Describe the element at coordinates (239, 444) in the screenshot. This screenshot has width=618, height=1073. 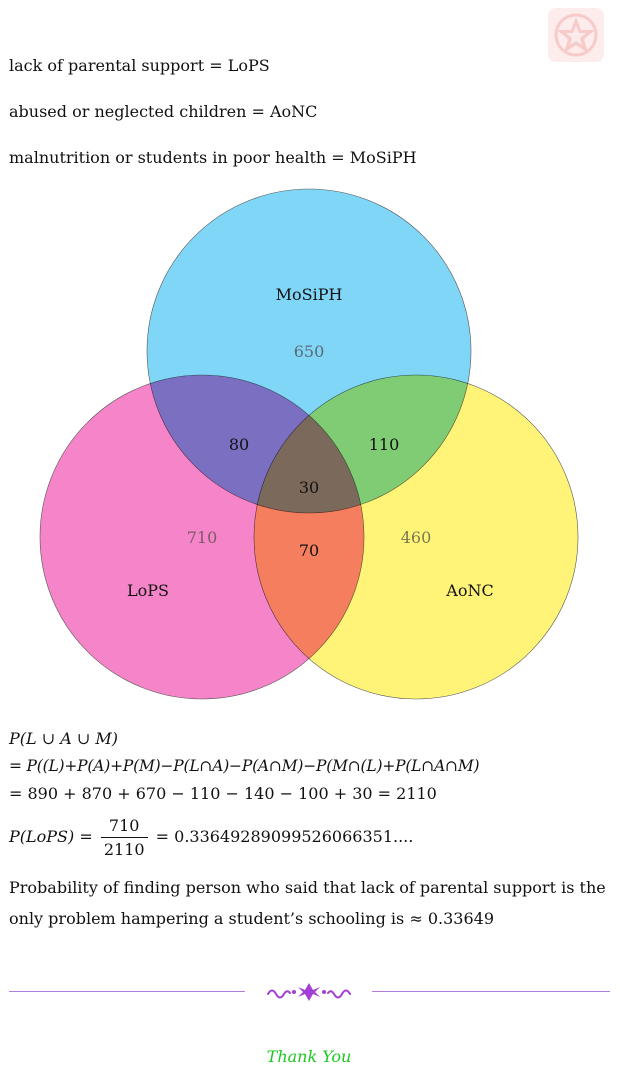
I see `venn-value-lops-mosiph: 80` at that location.